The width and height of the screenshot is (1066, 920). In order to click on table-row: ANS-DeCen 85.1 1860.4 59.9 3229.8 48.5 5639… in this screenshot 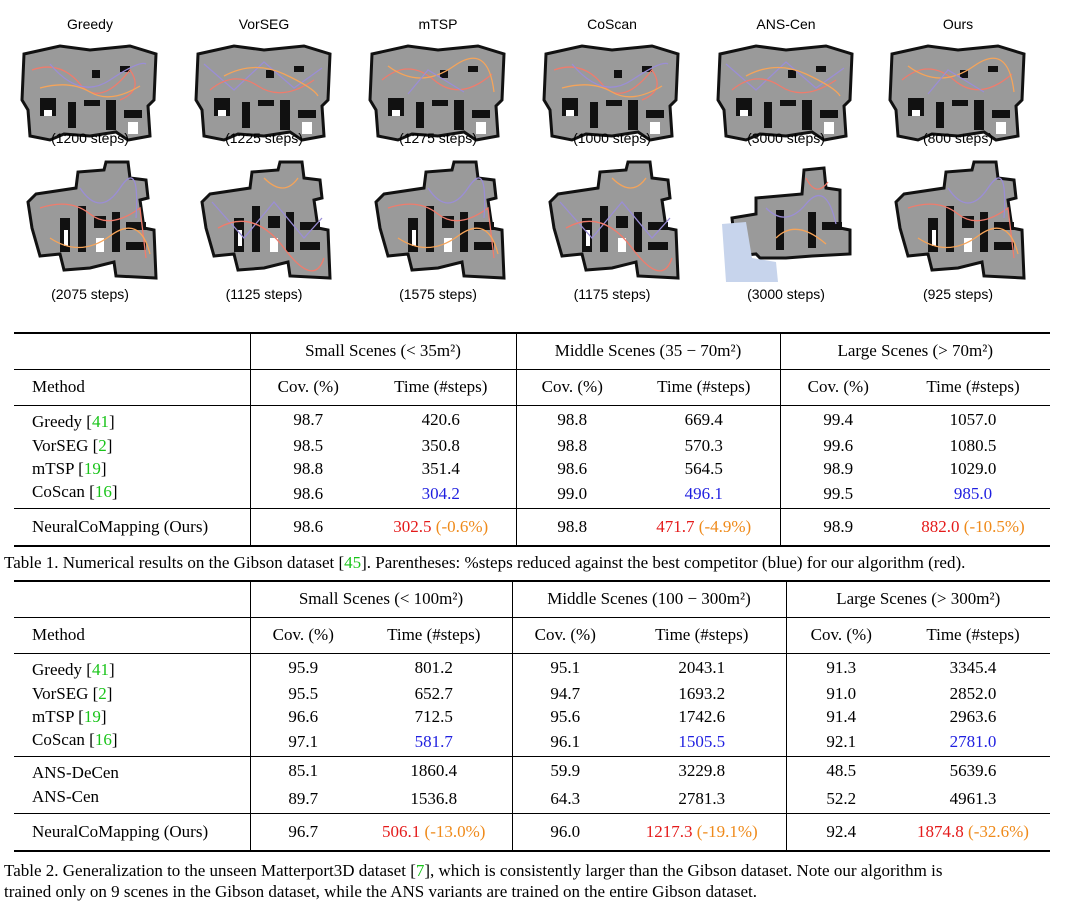, I will do `click(532, 770)`.